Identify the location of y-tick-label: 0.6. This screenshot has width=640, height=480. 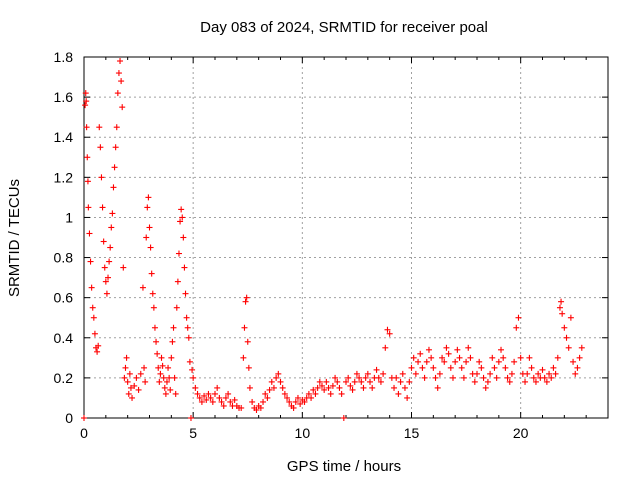
(64, 298).